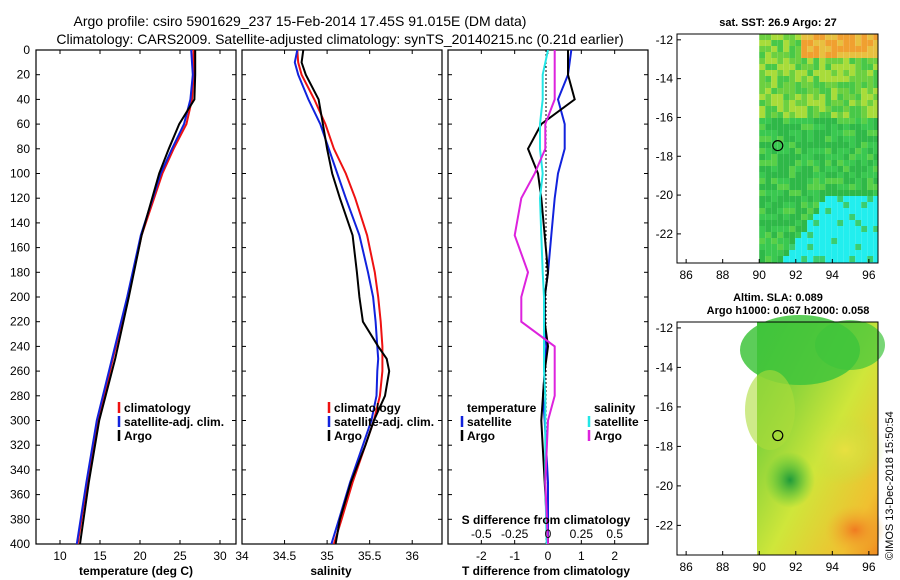 This screenshot has width=900, height=580. What do you see at coordinates (367, 408) in the screenshot?
I see `legend-climatology: climatology` at bounding box center [367, 408].